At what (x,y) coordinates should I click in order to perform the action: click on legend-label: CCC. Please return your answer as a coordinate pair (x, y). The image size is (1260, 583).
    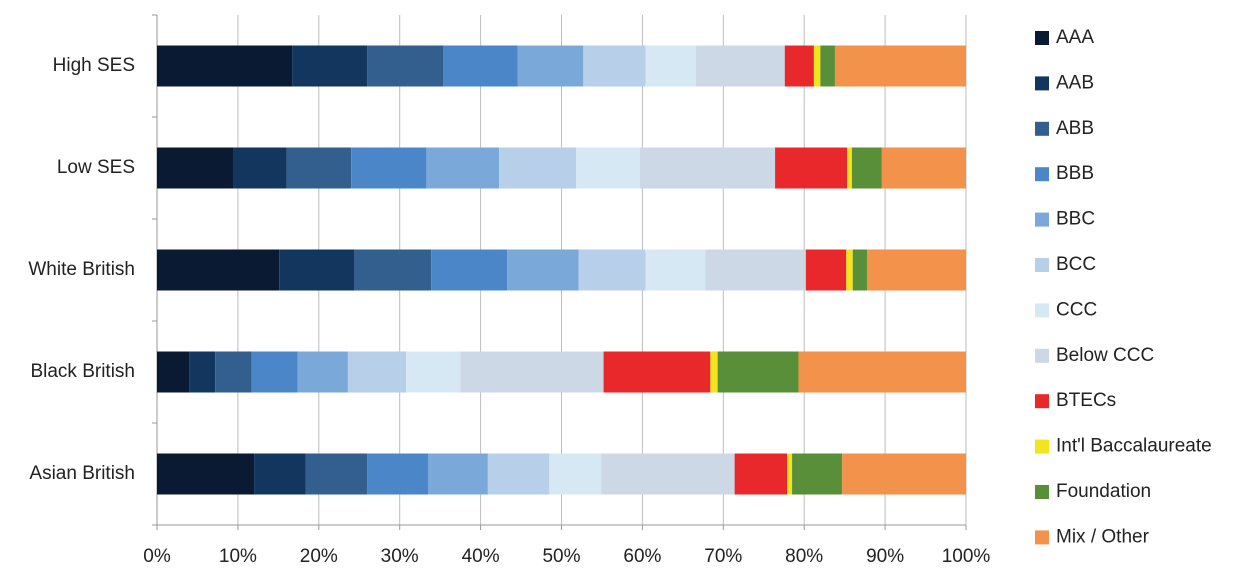
    Looking at the image, I should click on (1076, 309).